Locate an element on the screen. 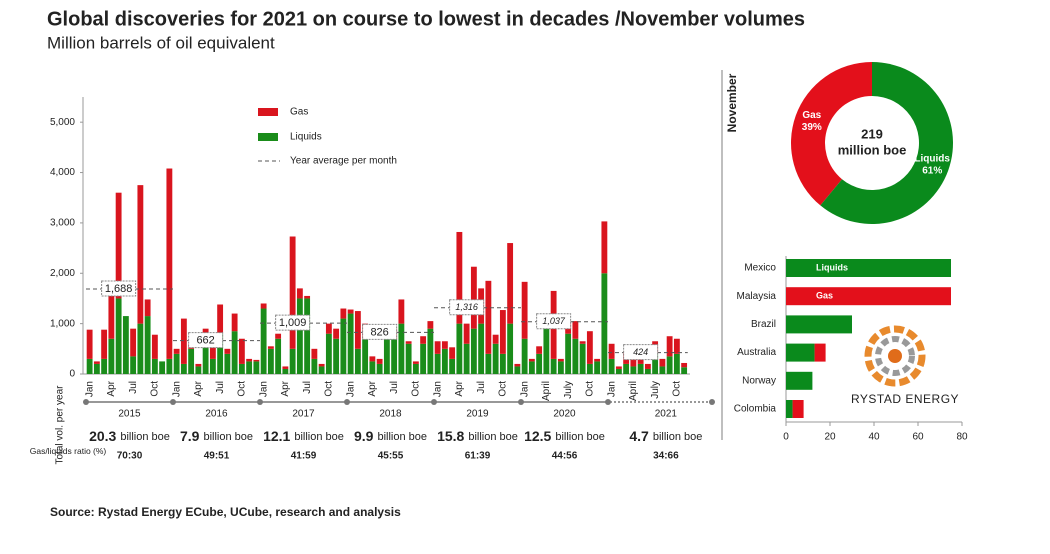 The image size is (1050, 554). year-label: 2021 is located at coordinates (666, 414).